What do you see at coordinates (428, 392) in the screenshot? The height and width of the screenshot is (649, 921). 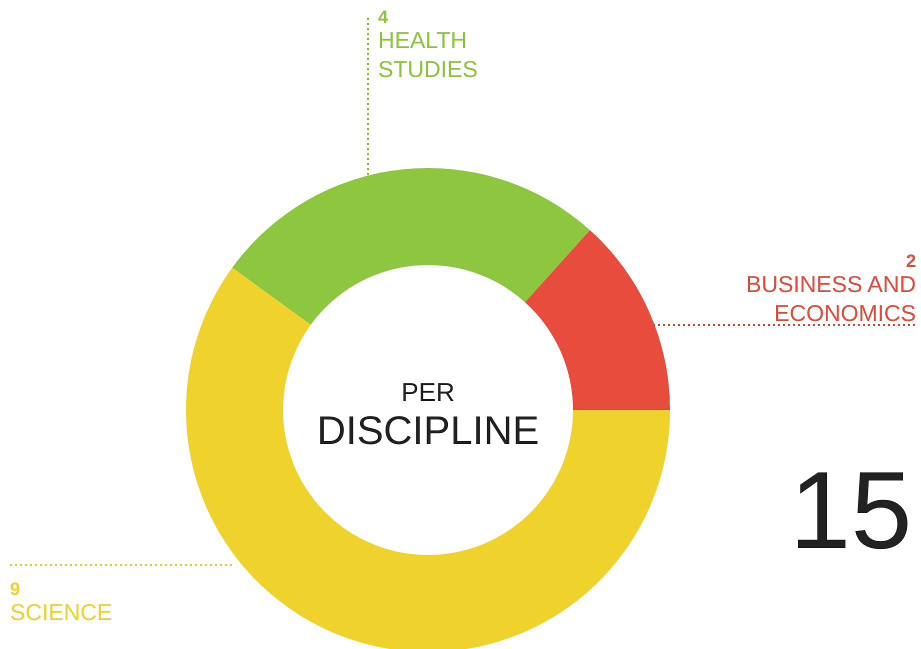 I see `text: PER` at bounding box center [428, 392].